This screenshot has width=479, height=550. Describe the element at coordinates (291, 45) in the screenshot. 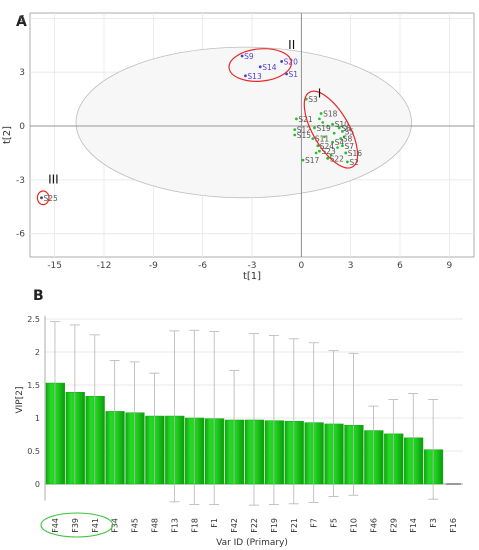

I see `group-label: II` at that location.